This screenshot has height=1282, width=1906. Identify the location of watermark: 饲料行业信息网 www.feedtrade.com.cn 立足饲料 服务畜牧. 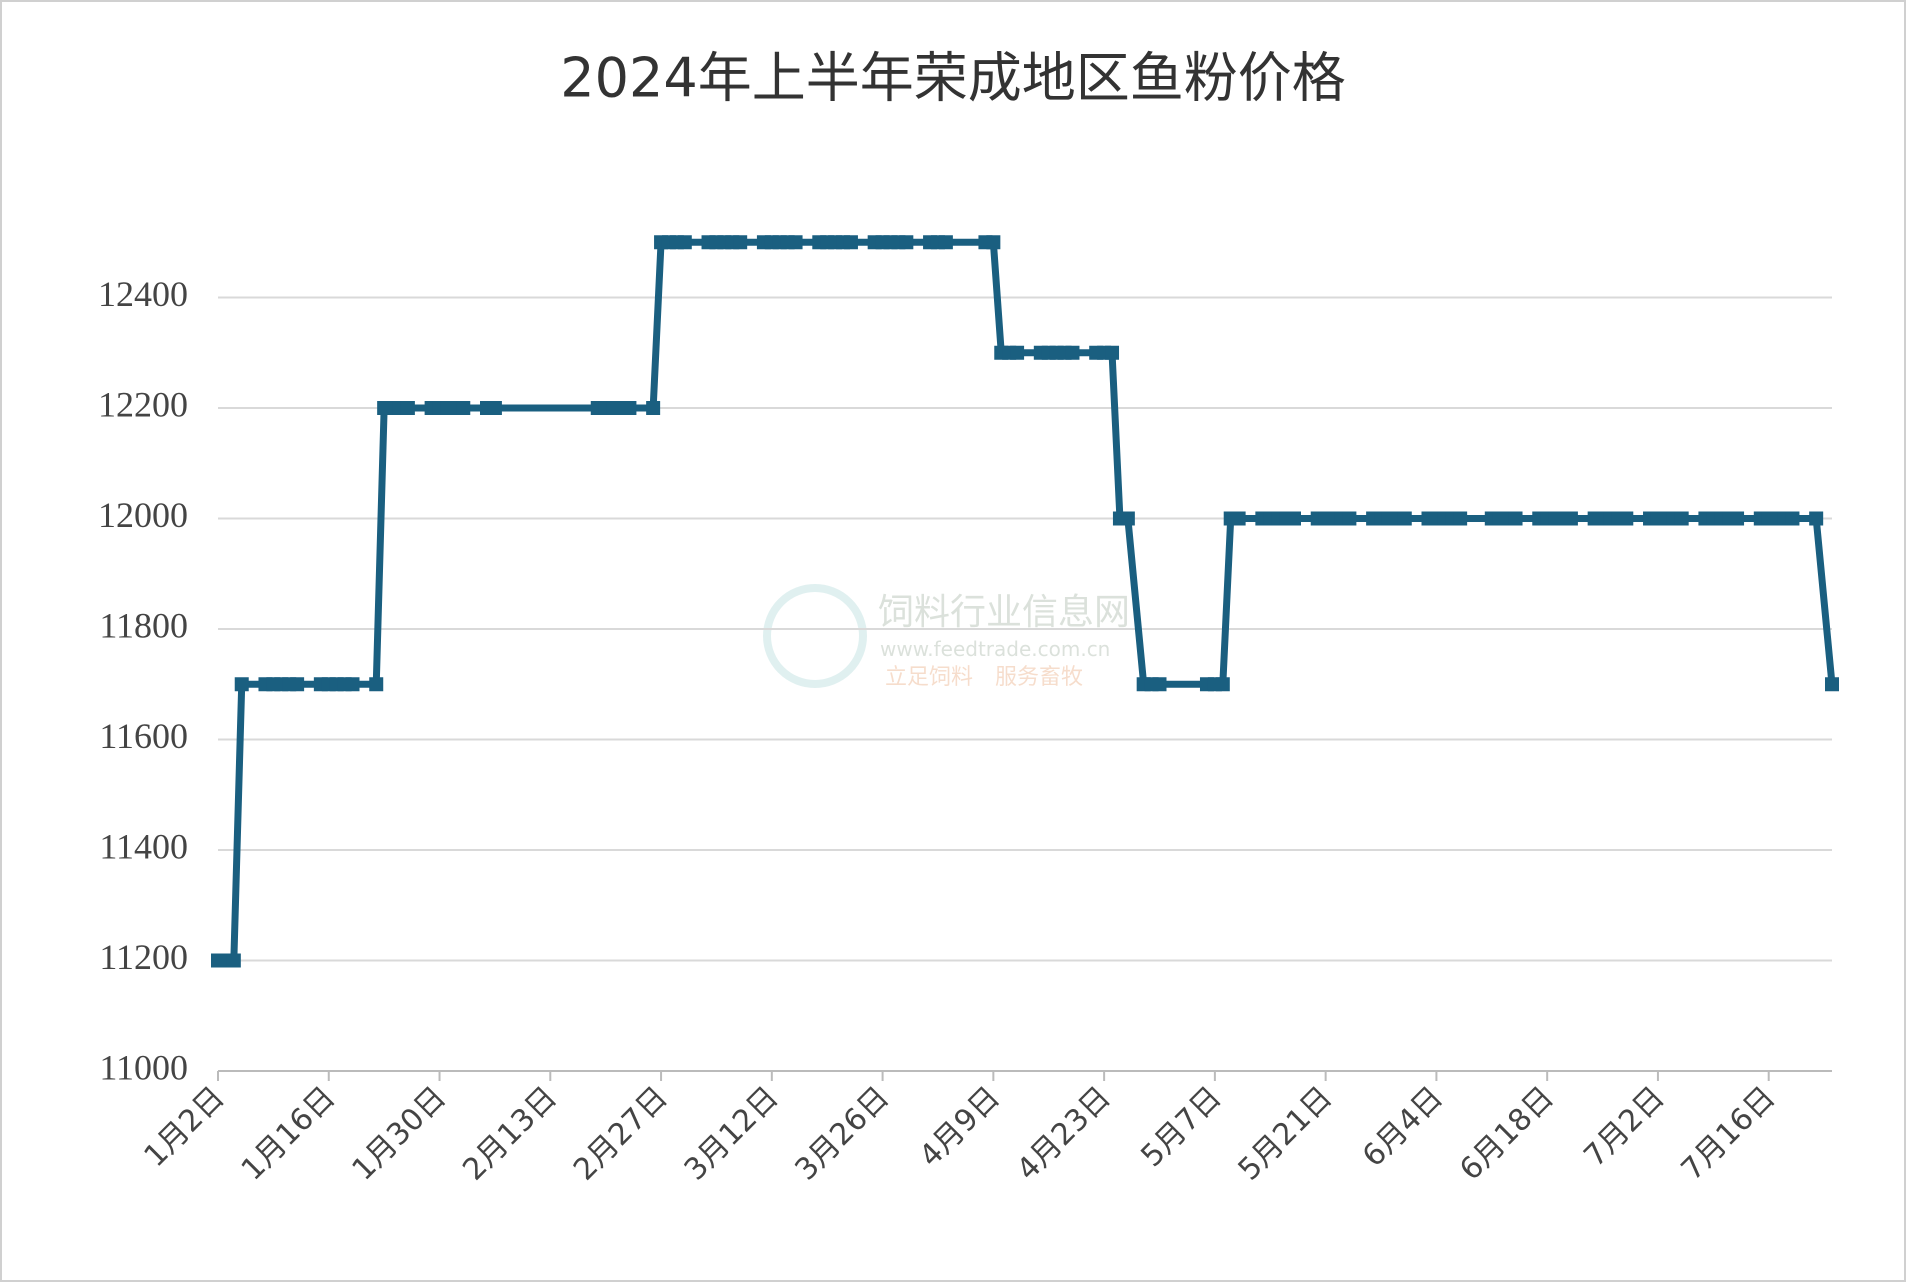
(946, 637).